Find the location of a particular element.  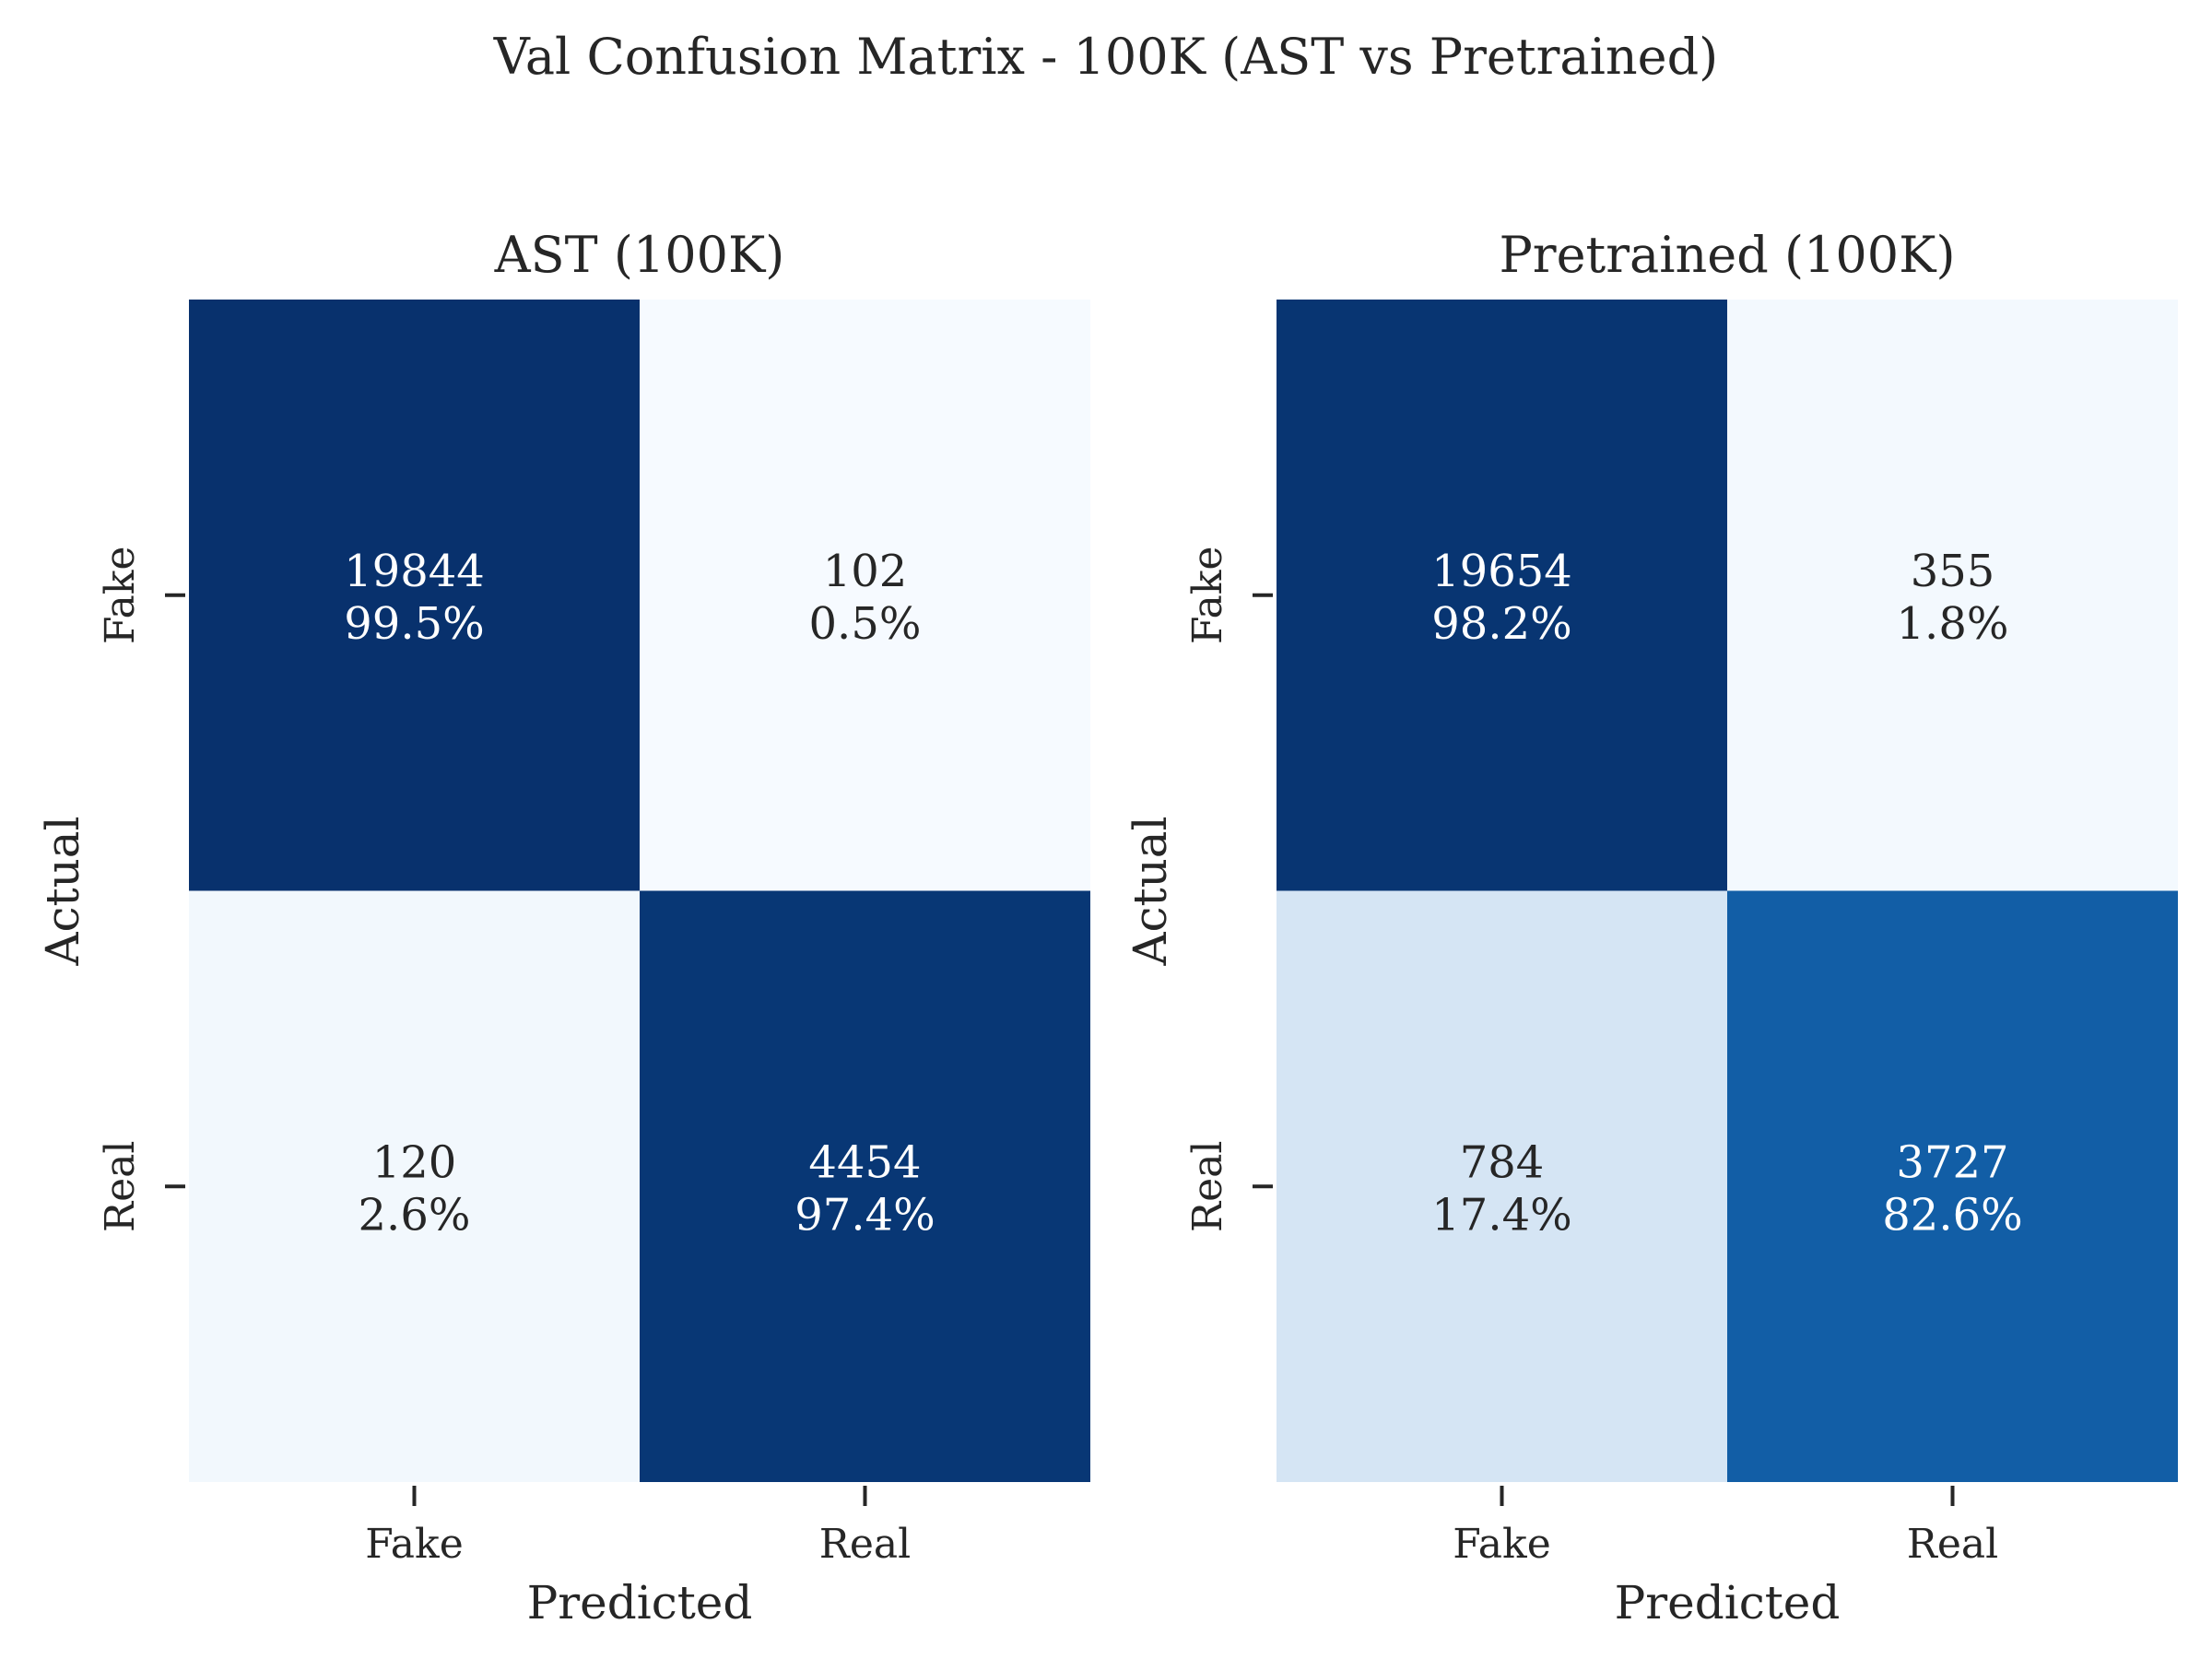

cell-percent-label: 99.5% is located at coordinates (414, 624).